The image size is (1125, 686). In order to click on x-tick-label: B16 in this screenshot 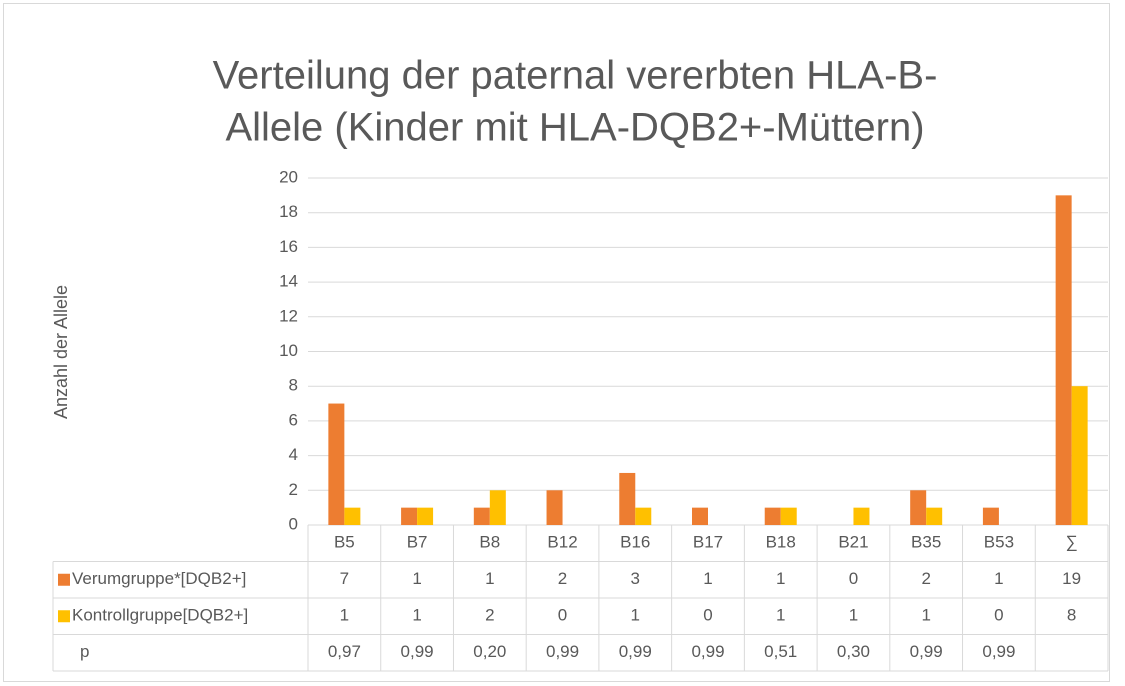, I will do `click(635, 542)`.